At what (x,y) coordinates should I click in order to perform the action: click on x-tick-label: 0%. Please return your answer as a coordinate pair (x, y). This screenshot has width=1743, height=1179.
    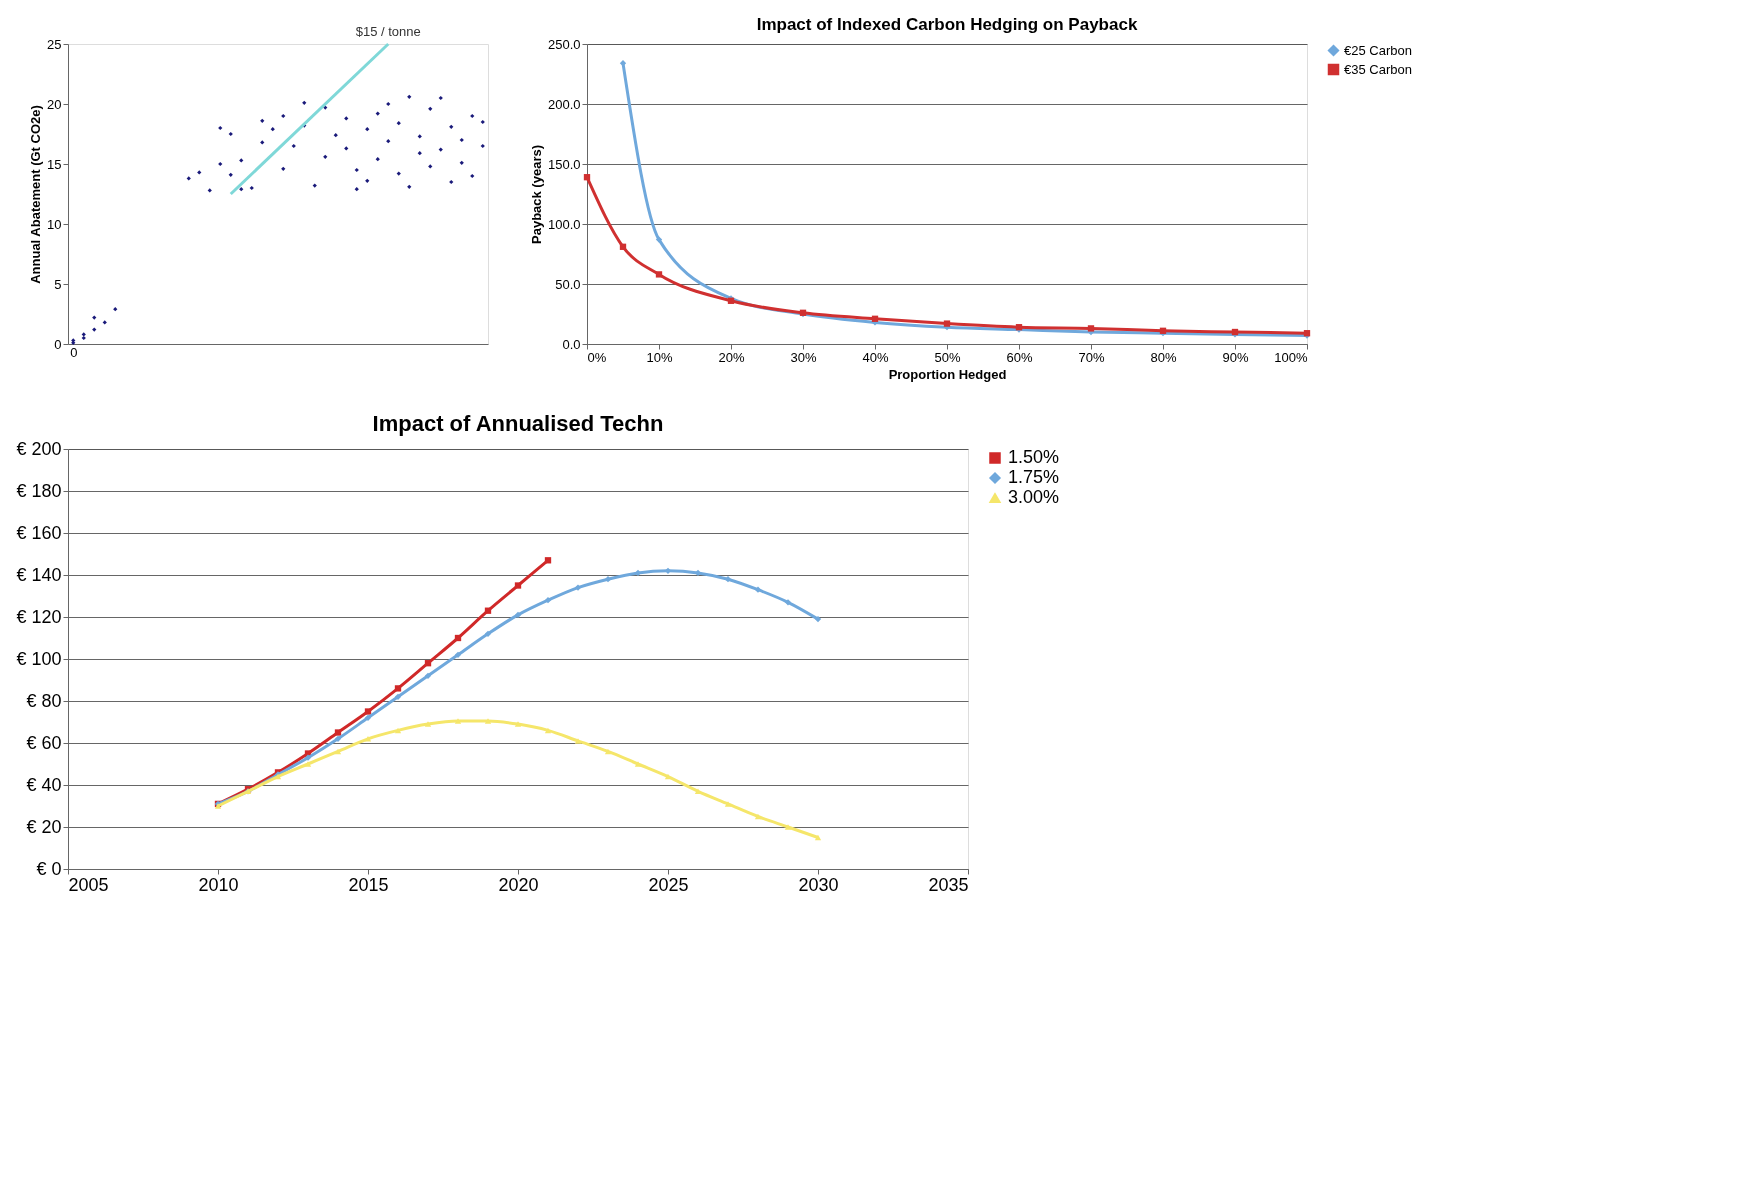
    Looking at the image, I should click on (597, 357).